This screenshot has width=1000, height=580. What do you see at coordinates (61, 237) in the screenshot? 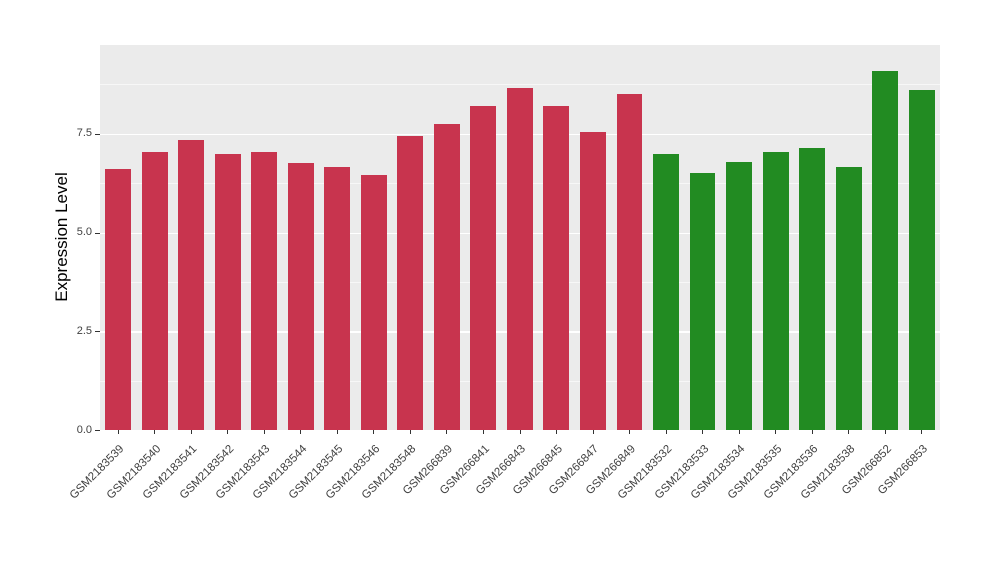
I see `y-axis-title: Expression Level` at bounding box center [61, 237].